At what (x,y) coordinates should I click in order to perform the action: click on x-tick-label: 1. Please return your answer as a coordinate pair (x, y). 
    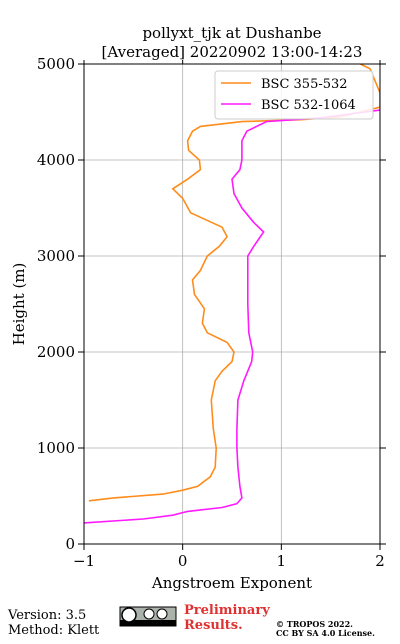
    Looking at the image, I should click on (282, 561).